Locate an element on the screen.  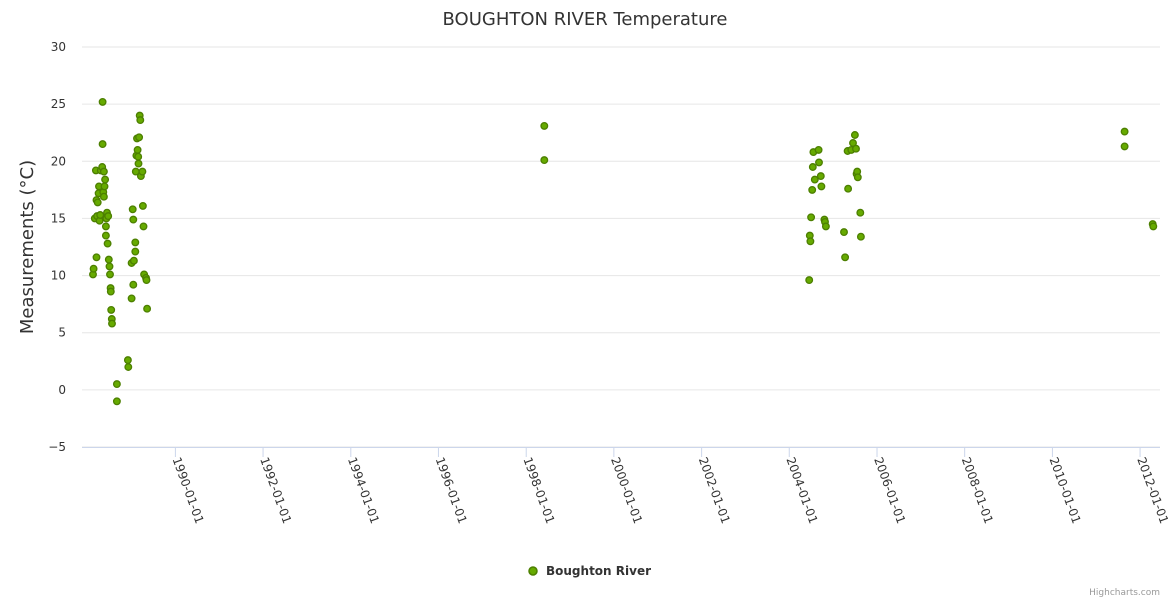
x-tick-label: 2006-01-01 is located at coordinates (889, 490).